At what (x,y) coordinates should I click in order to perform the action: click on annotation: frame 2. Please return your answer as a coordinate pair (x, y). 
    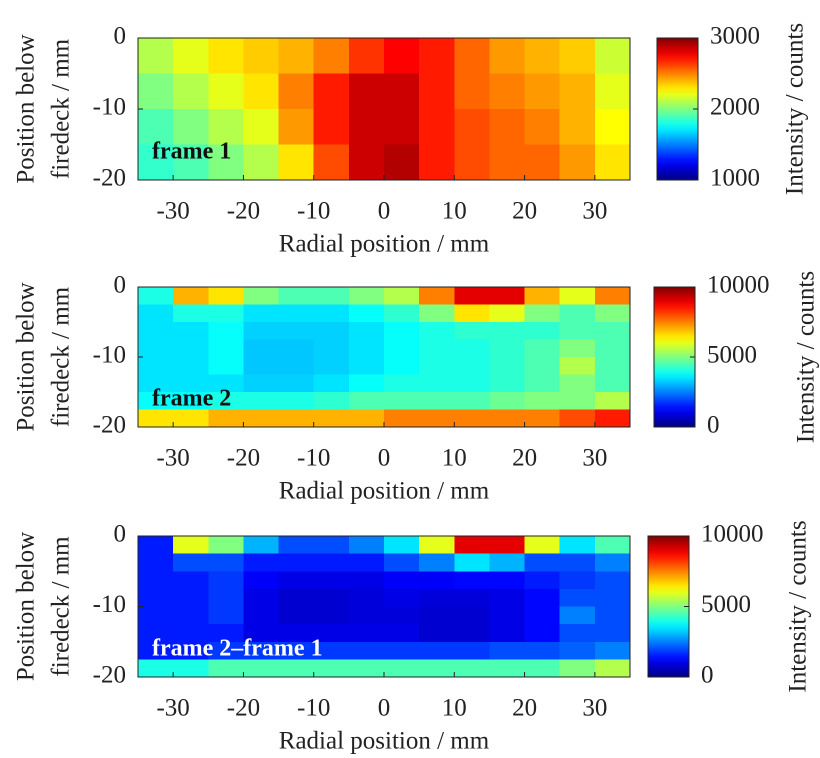
    Looking at the image, I should click on (191, 399).